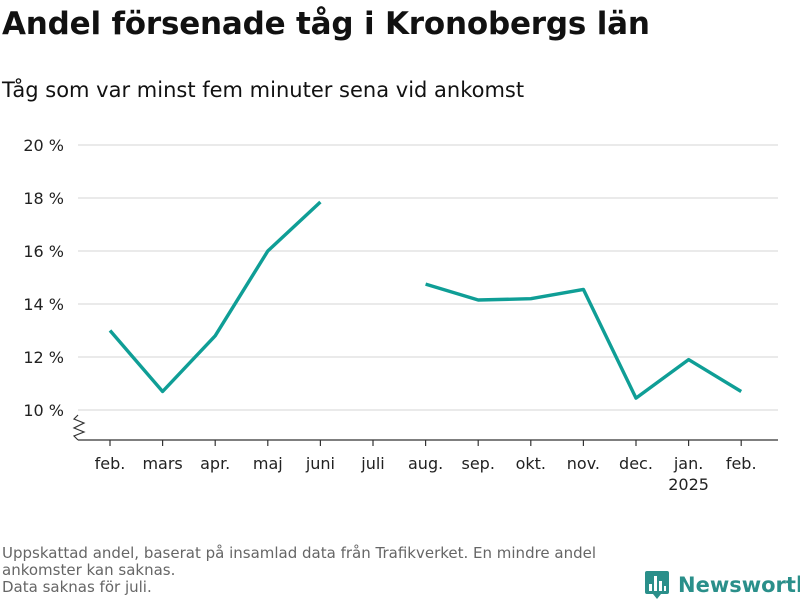  What do you see at coordinates (43, 198) in the screenshot?
I see `y-tick-label: 18 %` at bounding box center [43, 198].